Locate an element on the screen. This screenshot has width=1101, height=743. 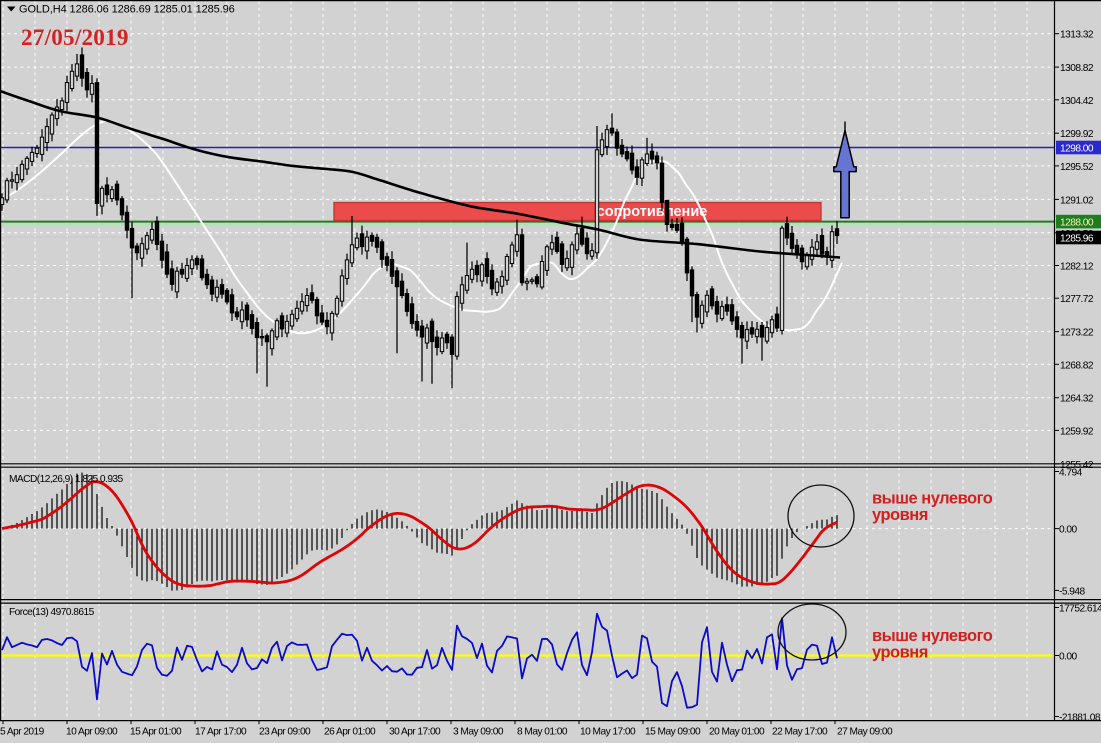
svg-text: 17 Apr 17:00 is located at coordinates (221, 732).